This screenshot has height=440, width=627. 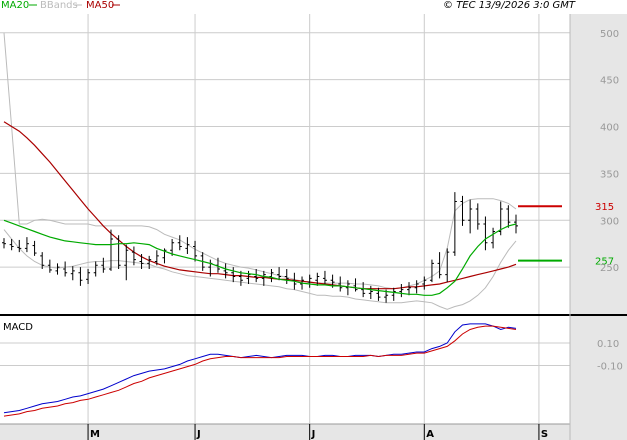 What do you see at coordinates (15, 5) in the screenshot?
I see `legend-ma20-label: MA20` at bounding box center [15, 5].